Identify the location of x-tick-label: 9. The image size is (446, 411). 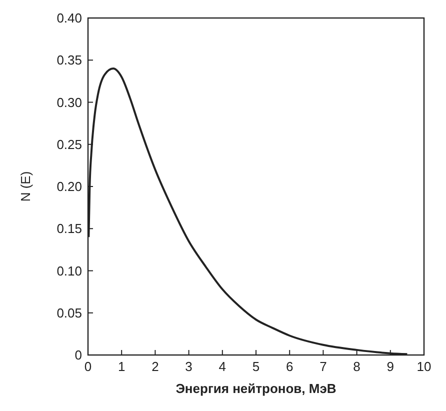
(390, 366).